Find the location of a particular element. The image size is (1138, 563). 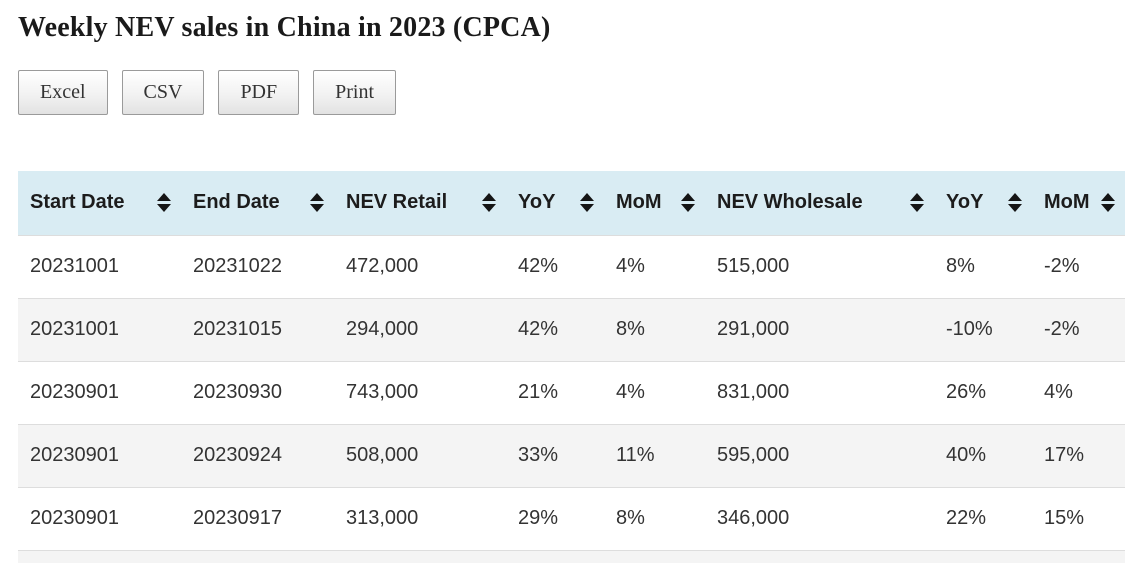

column-header-wholesale-mom: MoM is located at coordinates (1078, 203).